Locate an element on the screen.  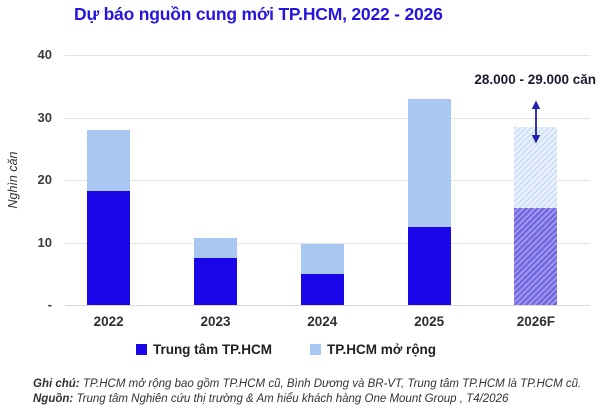
x-label-2025: 2025 is located at coordinates (429, 321).